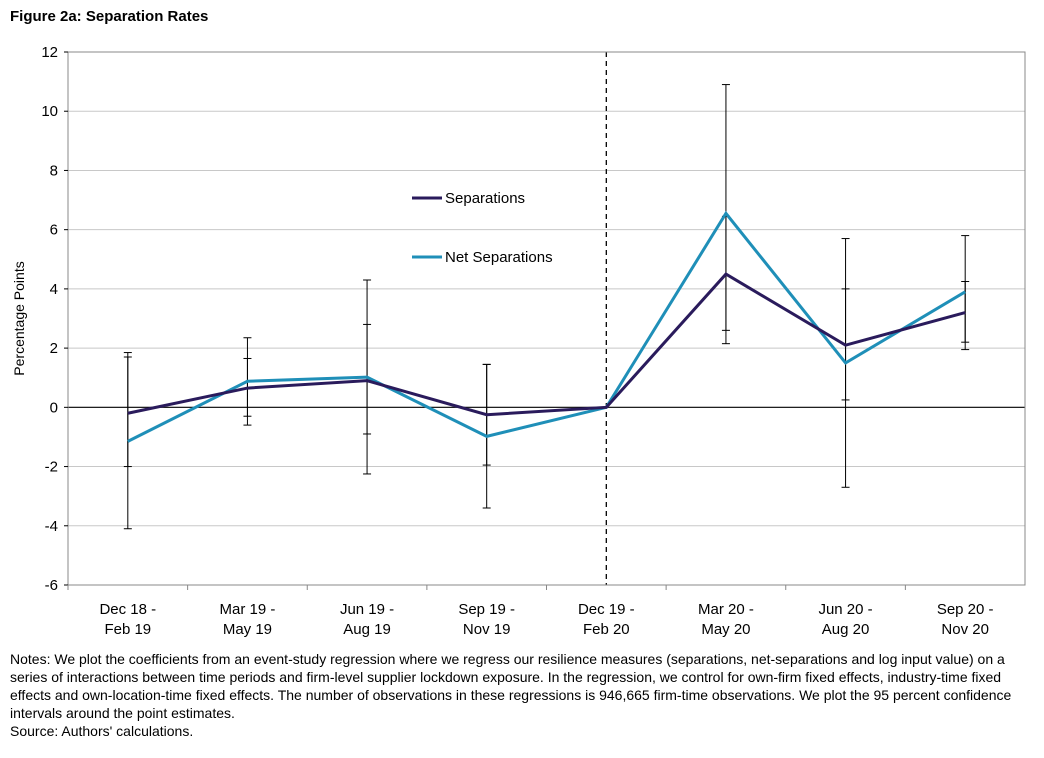  Describe the element at coordinates (109, 16) in the screenshot. I see `figure-title: Figure 2a: Separation Rates` at that location.